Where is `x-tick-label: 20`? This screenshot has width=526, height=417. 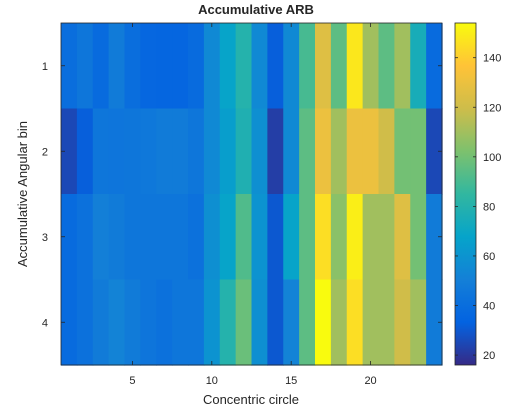
x-tick-label: 20 is located at coordinates (370, 381).